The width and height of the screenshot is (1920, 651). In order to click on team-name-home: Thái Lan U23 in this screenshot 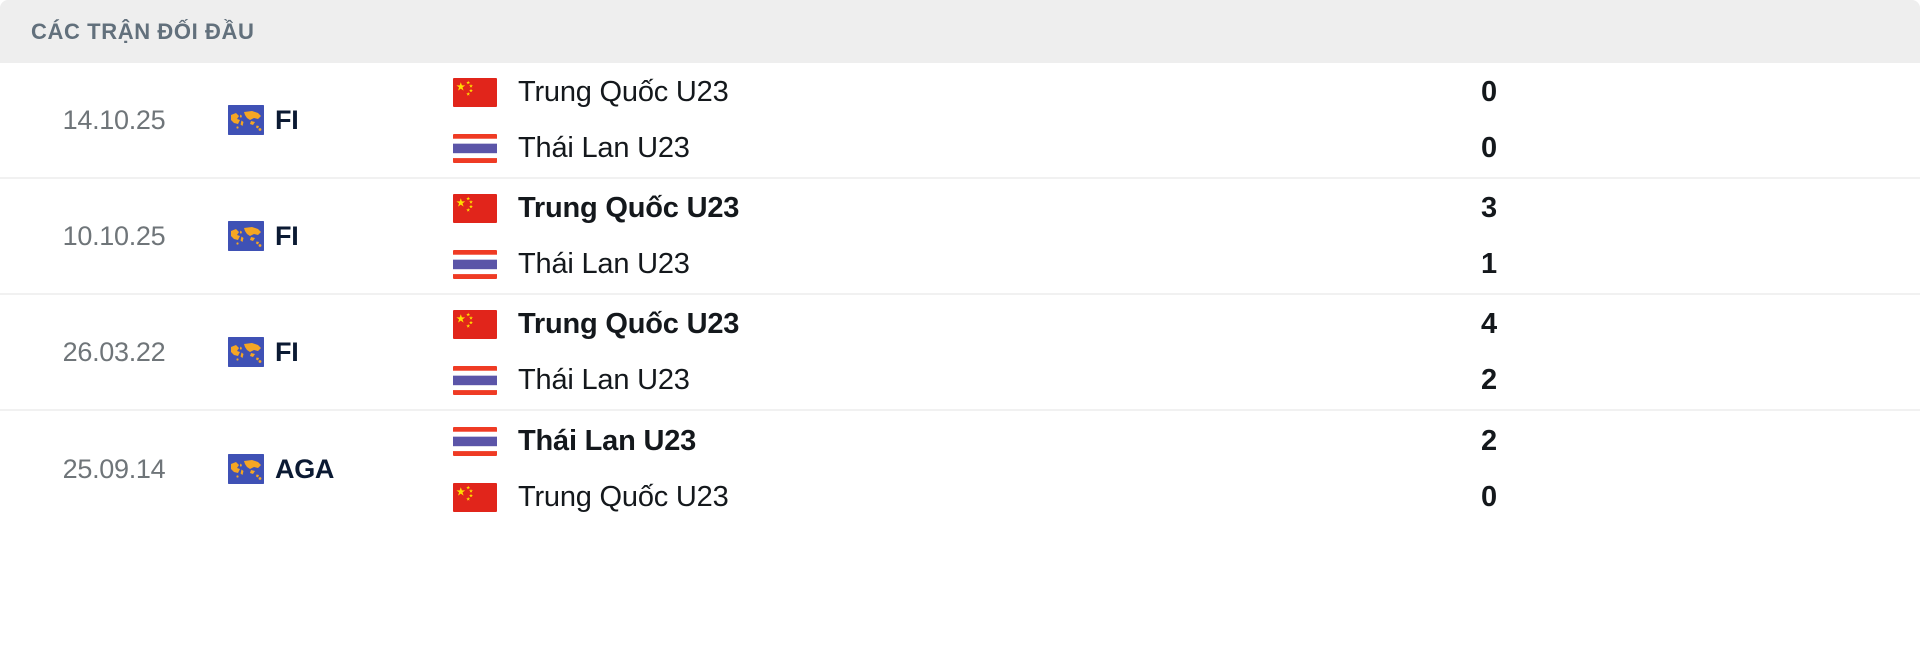, I will do `click(607, 440)`.